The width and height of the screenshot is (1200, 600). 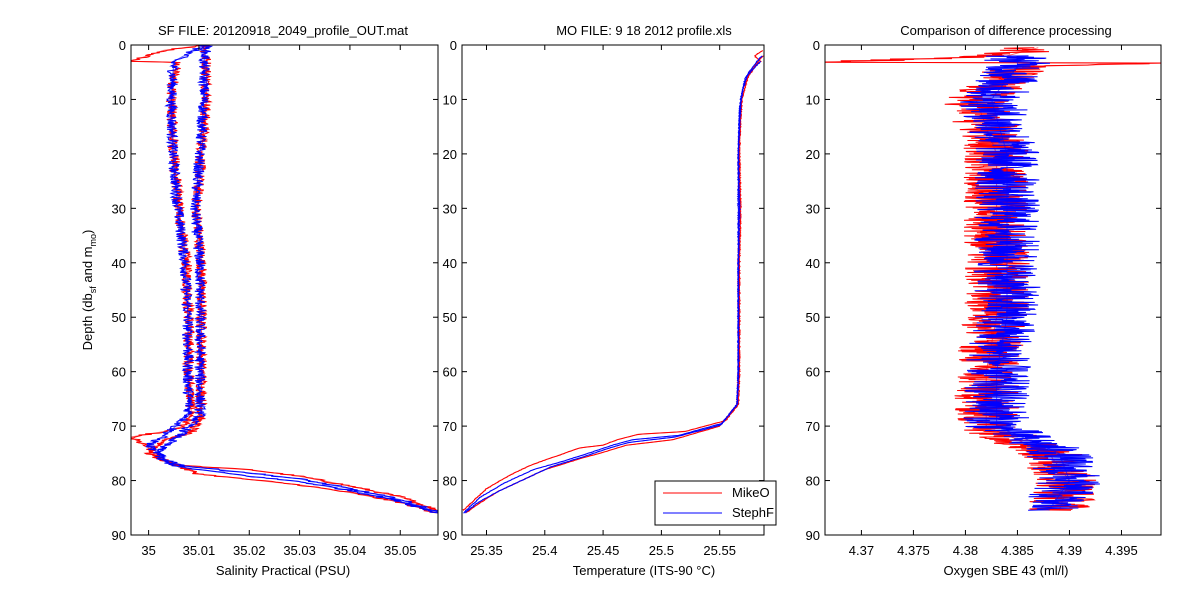 I want to click on temperature-y-tick-label: 90, so click(x=450, y=535).